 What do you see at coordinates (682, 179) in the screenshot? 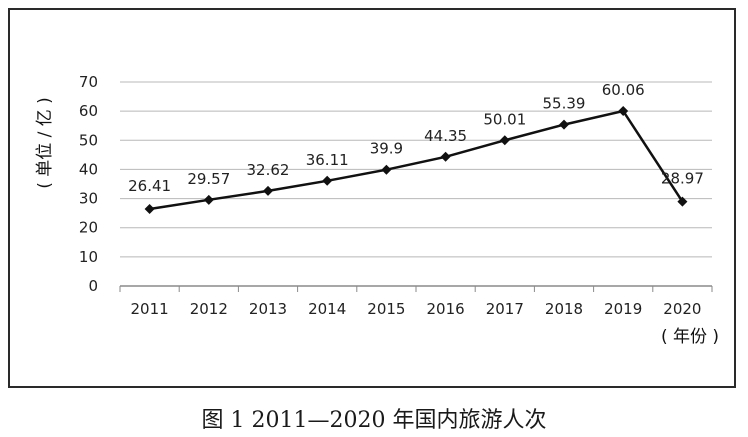
I see `data-label: 28.97` at bounding box center [682, 179].